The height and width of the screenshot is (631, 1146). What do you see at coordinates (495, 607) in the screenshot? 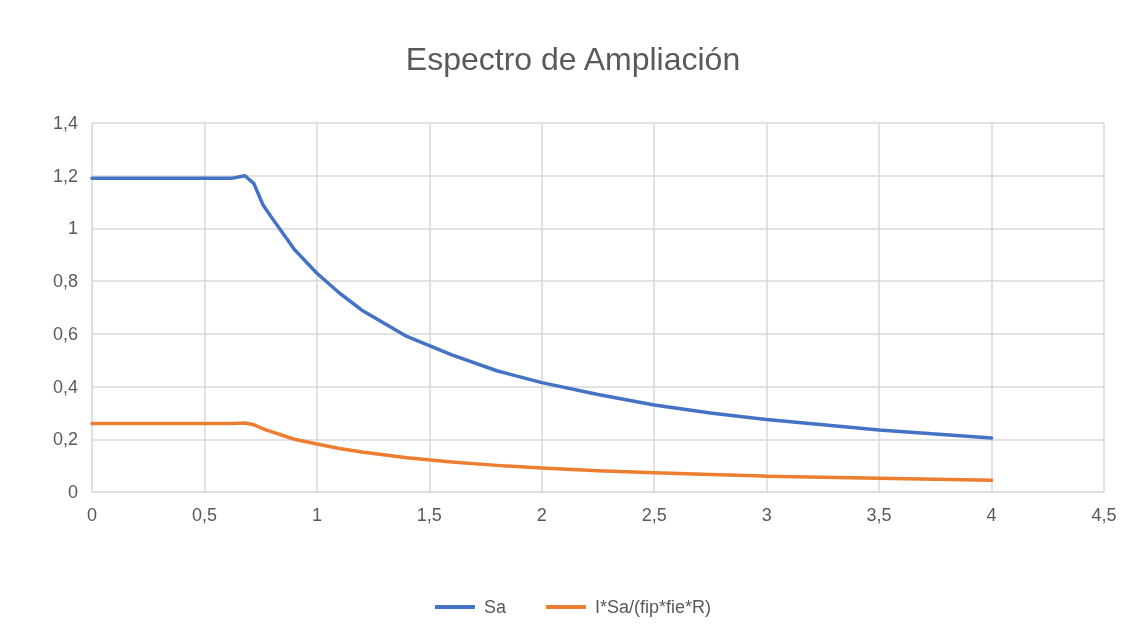
I see `legend-label: Sa` at bounding box center [495, 607].